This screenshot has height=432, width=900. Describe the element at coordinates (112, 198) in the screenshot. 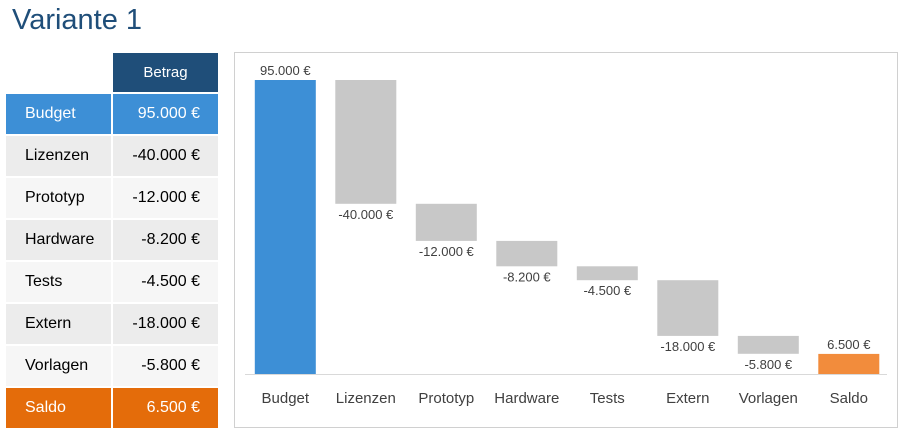

I see `table-row: Prototyp -12.000 €` at that location.